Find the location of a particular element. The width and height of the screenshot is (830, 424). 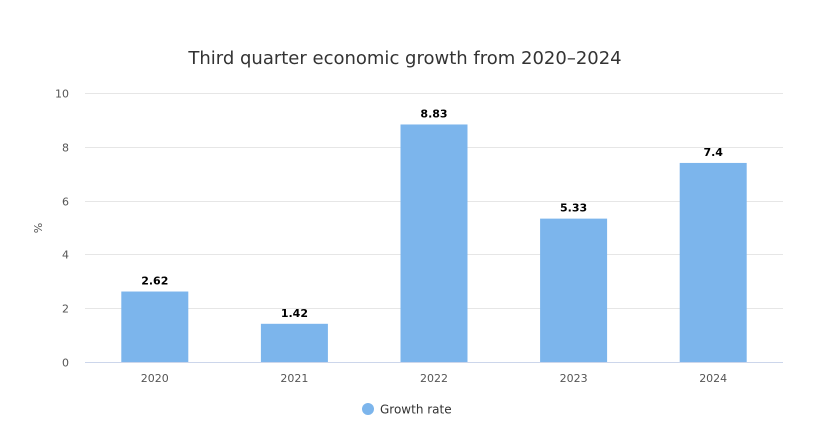

y-axis-ticks: 0 2 4 6 8 10 is located at coordinates (62, 229).